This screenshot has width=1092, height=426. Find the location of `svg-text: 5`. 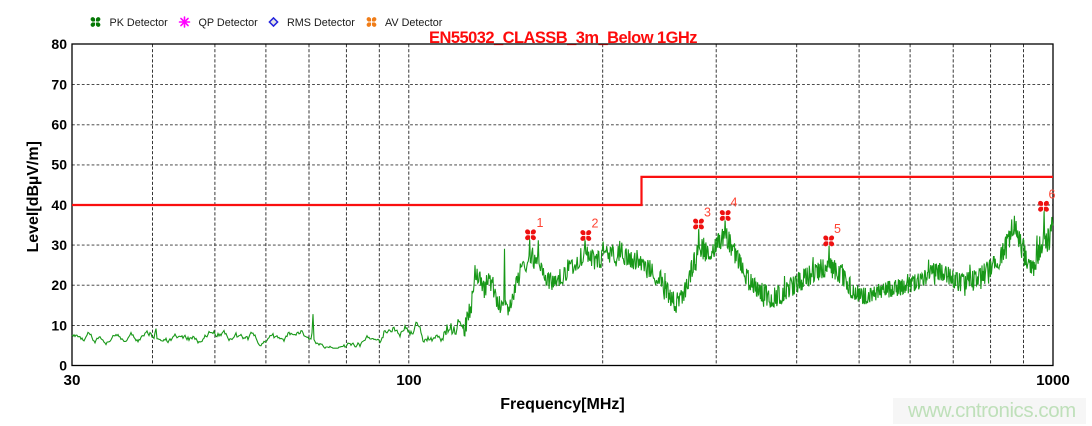

svg-text: 5 is located at coordinates (837, 229).